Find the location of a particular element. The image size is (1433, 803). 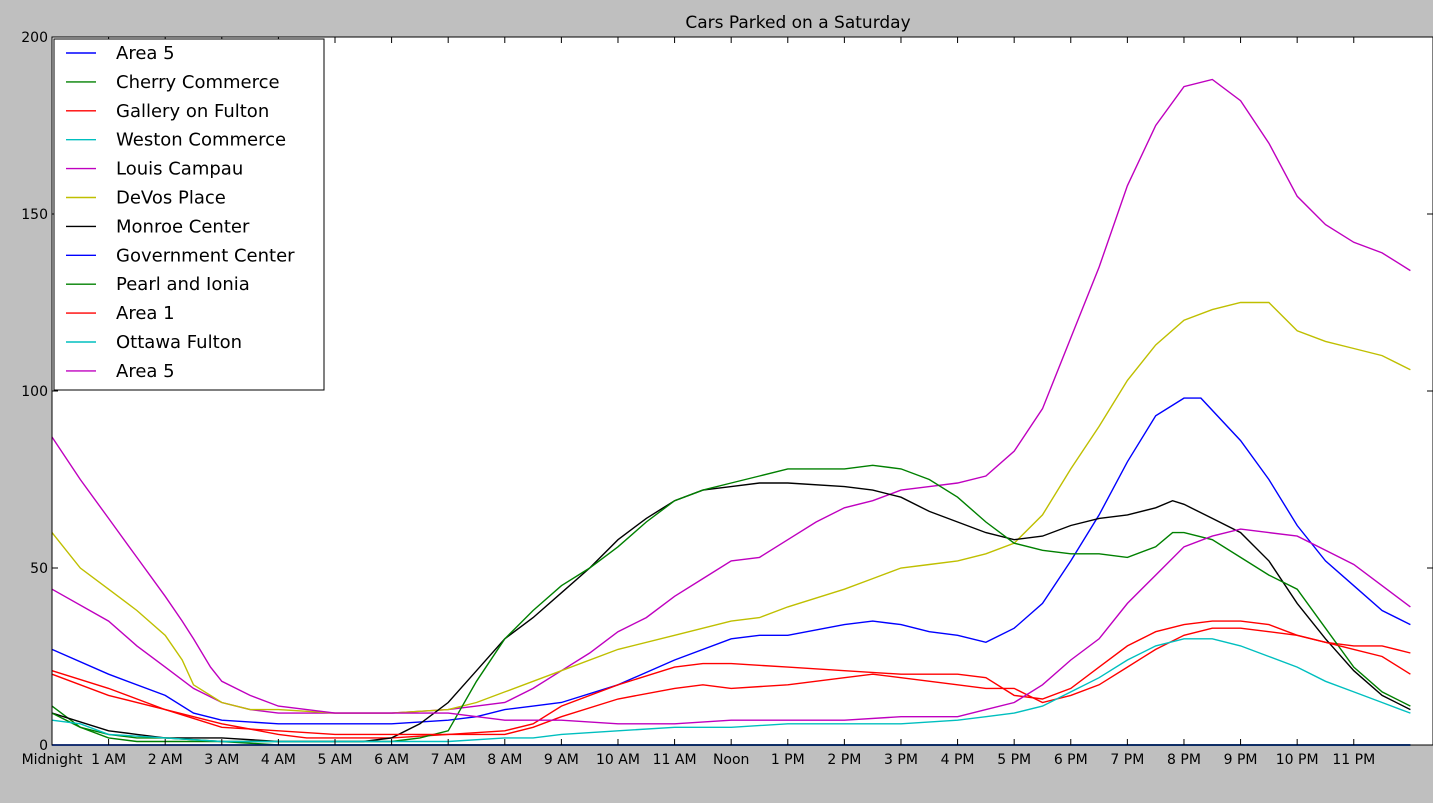

legend-label-5: DeVos Place is located at coordinates (171, 198).